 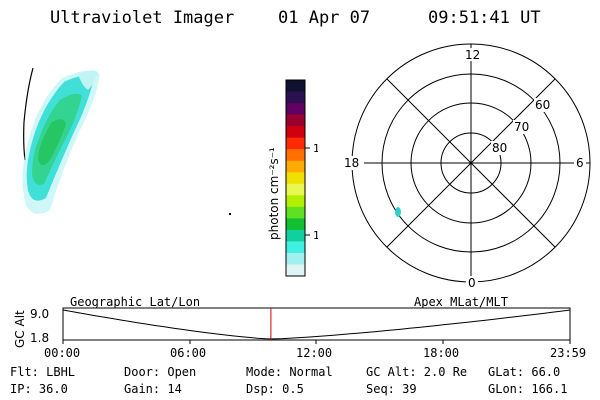 I want to click on orbit-plot: GC Alt 9.0 1.8, so click(x=292, y=327).